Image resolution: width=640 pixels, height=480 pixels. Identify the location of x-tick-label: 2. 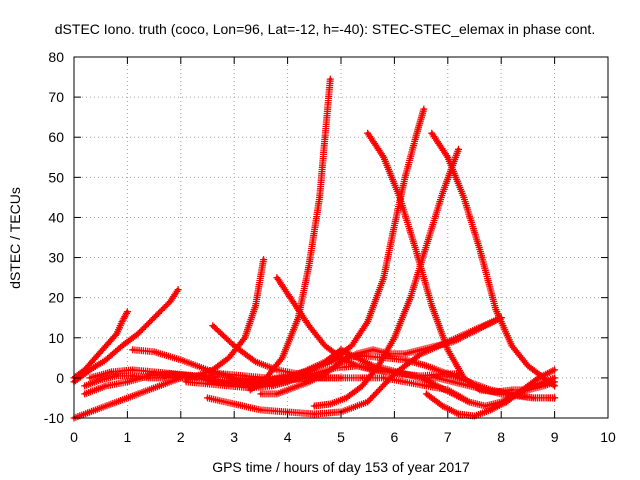
(181, 437).